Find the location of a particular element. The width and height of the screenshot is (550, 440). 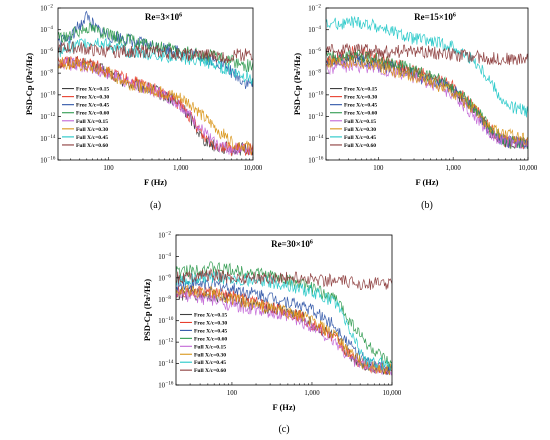

chart-title: Re=30×106 is located at coordinates (292, 244).